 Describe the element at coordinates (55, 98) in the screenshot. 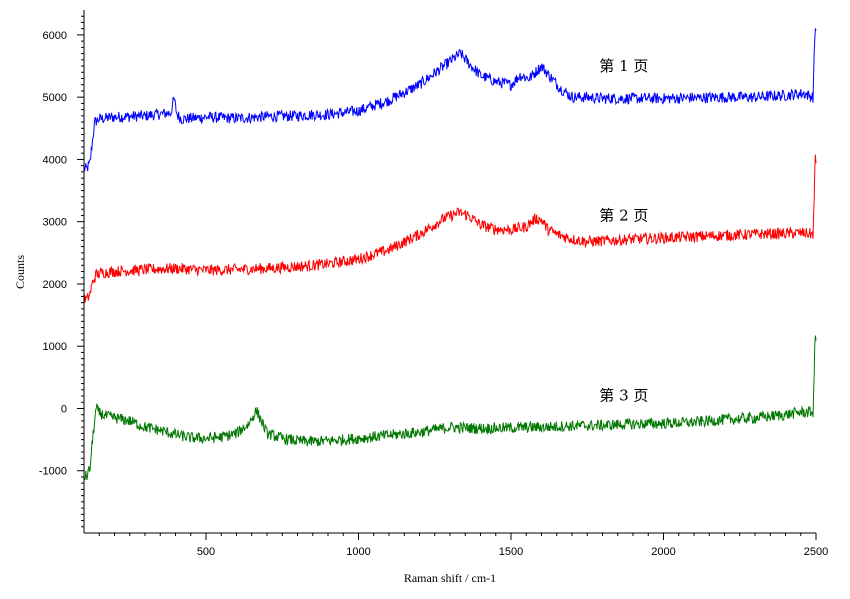

I see `y-tick-label: 5000` at that location.